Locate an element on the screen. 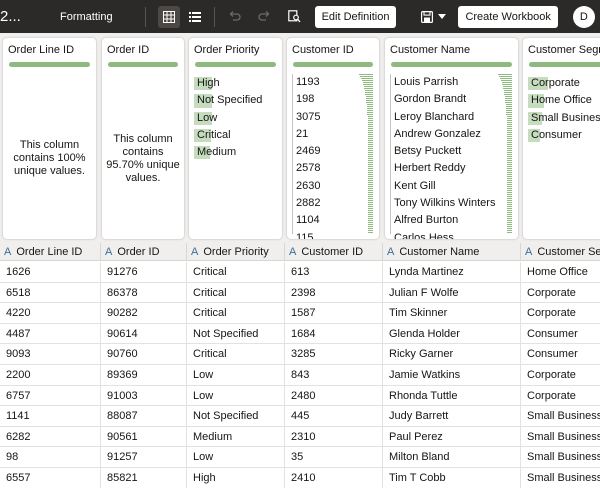  table-cell-order-line-id: 6518 is located at coordinates (50, 293).